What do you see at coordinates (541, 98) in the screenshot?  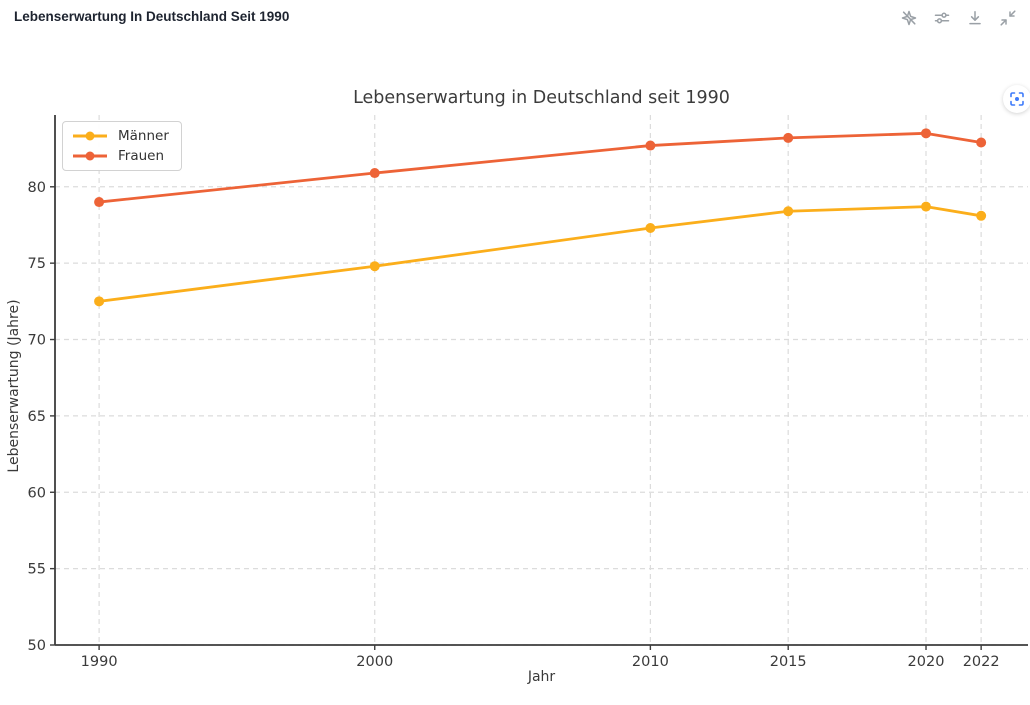 I see `chart-title: Lebenserwartung in Deutschland seit 1990` at bounding box center [541, 98].